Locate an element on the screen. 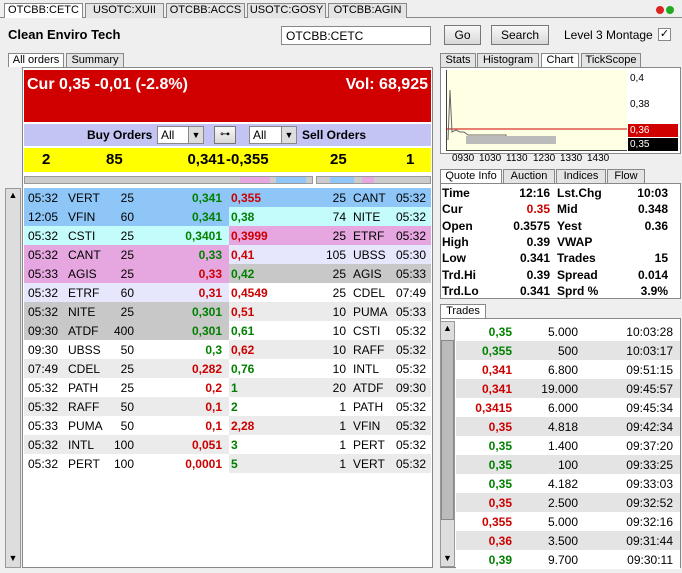  ask-size: 1 is located at coordinates (342, 464).